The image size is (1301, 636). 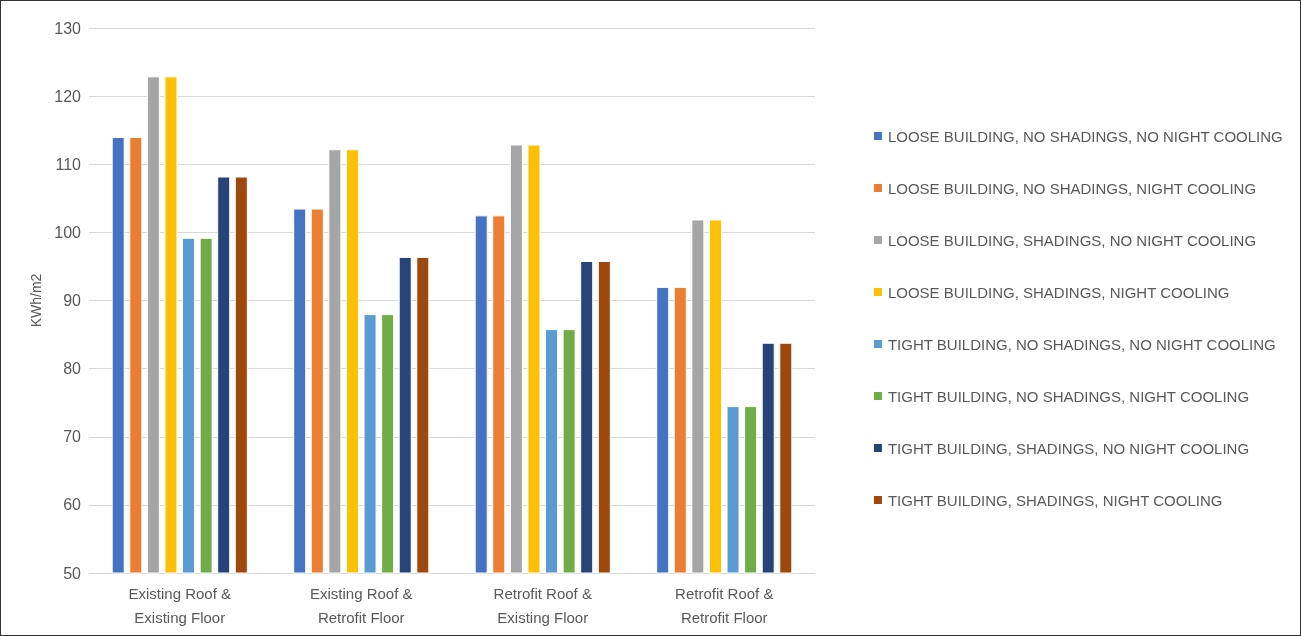 What do you see at coordinates (361, 605) in the screenshot?
I see `x-tick-label: Existing Roof & Retrofit Floor` at bounding box center [361, 605].